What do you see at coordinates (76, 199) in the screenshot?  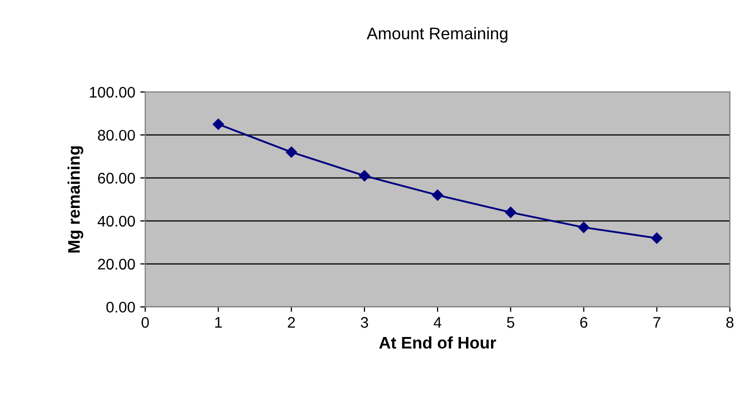 I see `y-axis-title: Mg remaining` at bounding box center [76, 199].